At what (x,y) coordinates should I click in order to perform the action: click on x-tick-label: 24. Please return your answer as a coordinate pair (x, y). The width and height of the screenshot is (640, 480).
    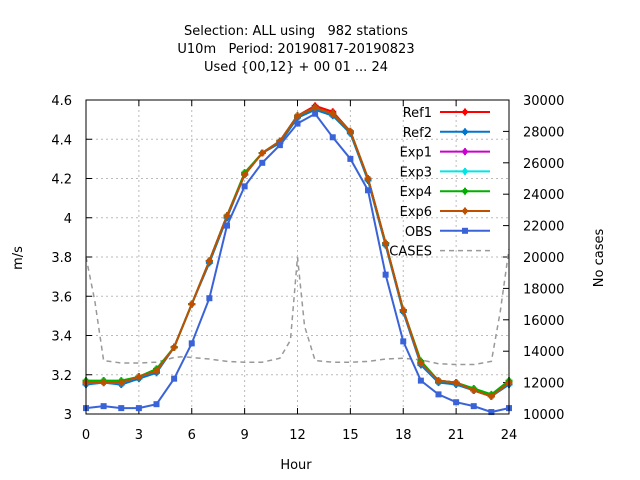
    Looking at the image, I should click on (509, 435).